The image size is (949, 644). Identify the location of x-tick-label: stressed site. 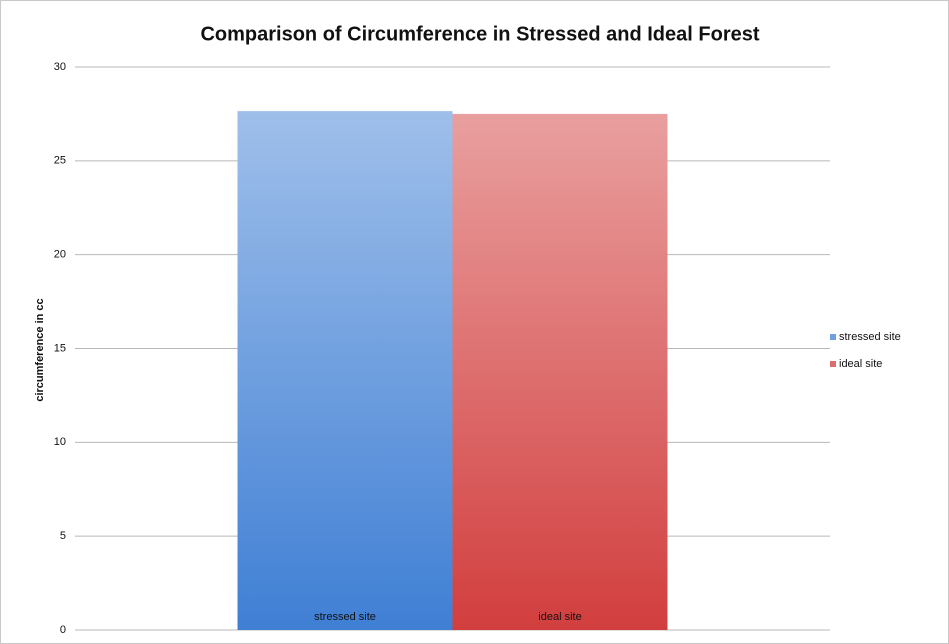
(345, 617).